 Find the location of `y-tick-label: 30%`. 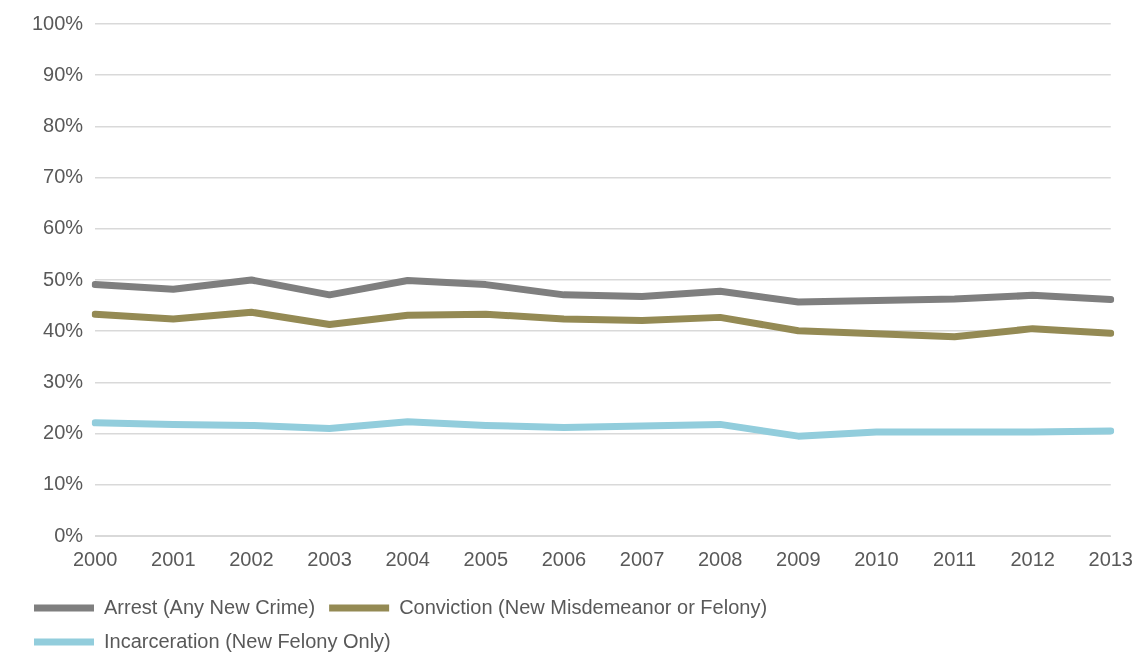

y-tick-label: 30% is located at coordinates (63, 380).